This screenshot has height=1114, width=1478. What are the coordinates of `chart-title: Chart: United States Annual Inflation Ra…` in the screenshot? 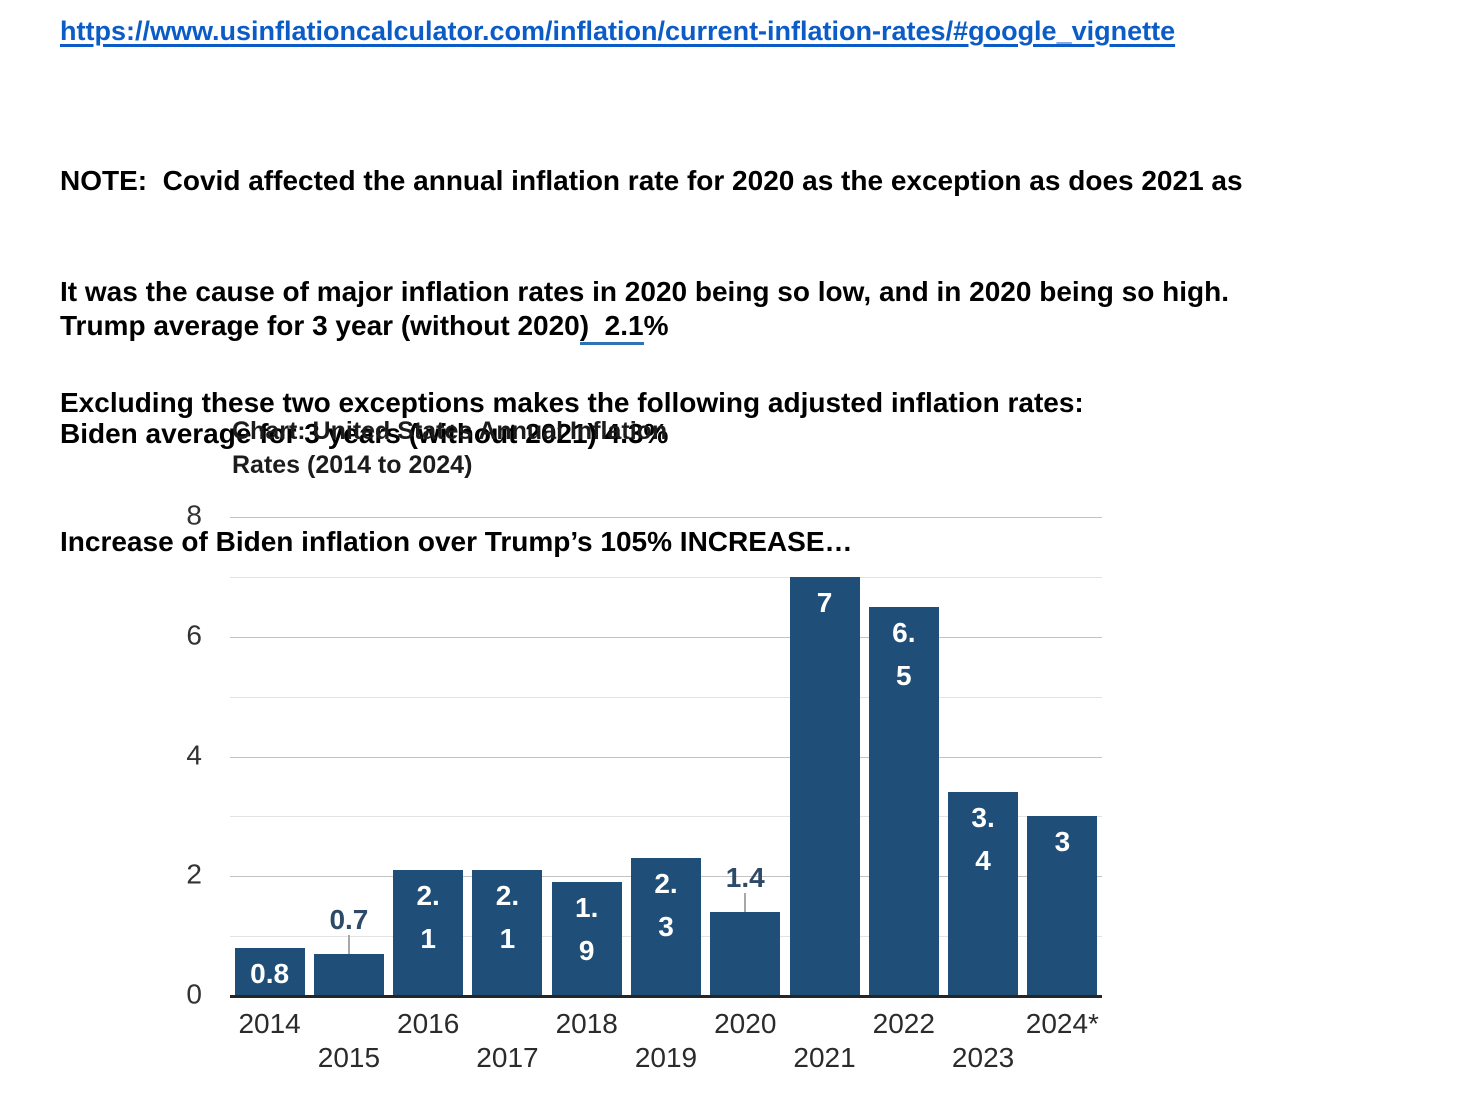 It's located at (449, 448).